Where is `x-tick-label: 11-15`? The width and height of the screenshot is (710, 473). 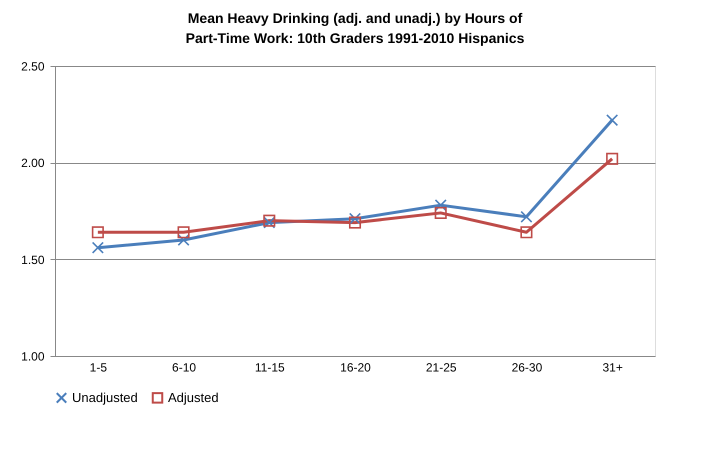 x-tick-label: 11-15 is located at coordinates (270, 367).